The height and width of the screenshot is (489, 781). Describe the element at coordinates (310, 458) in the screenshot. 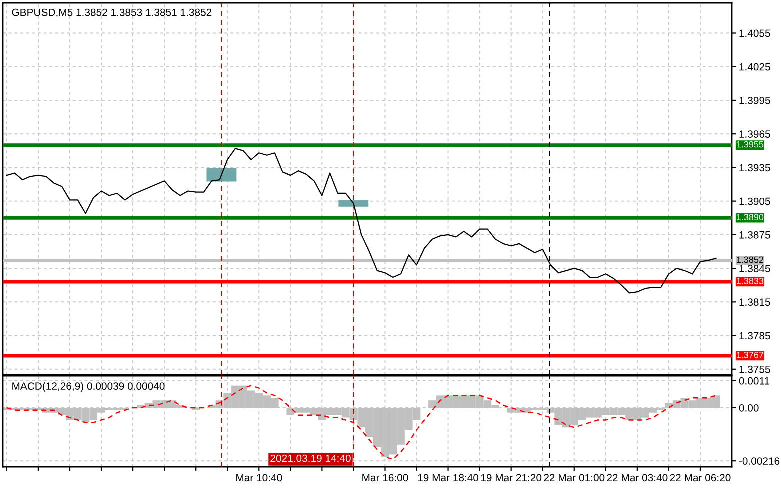

I see `annotation: 2021.03.19 14:40` at that location.